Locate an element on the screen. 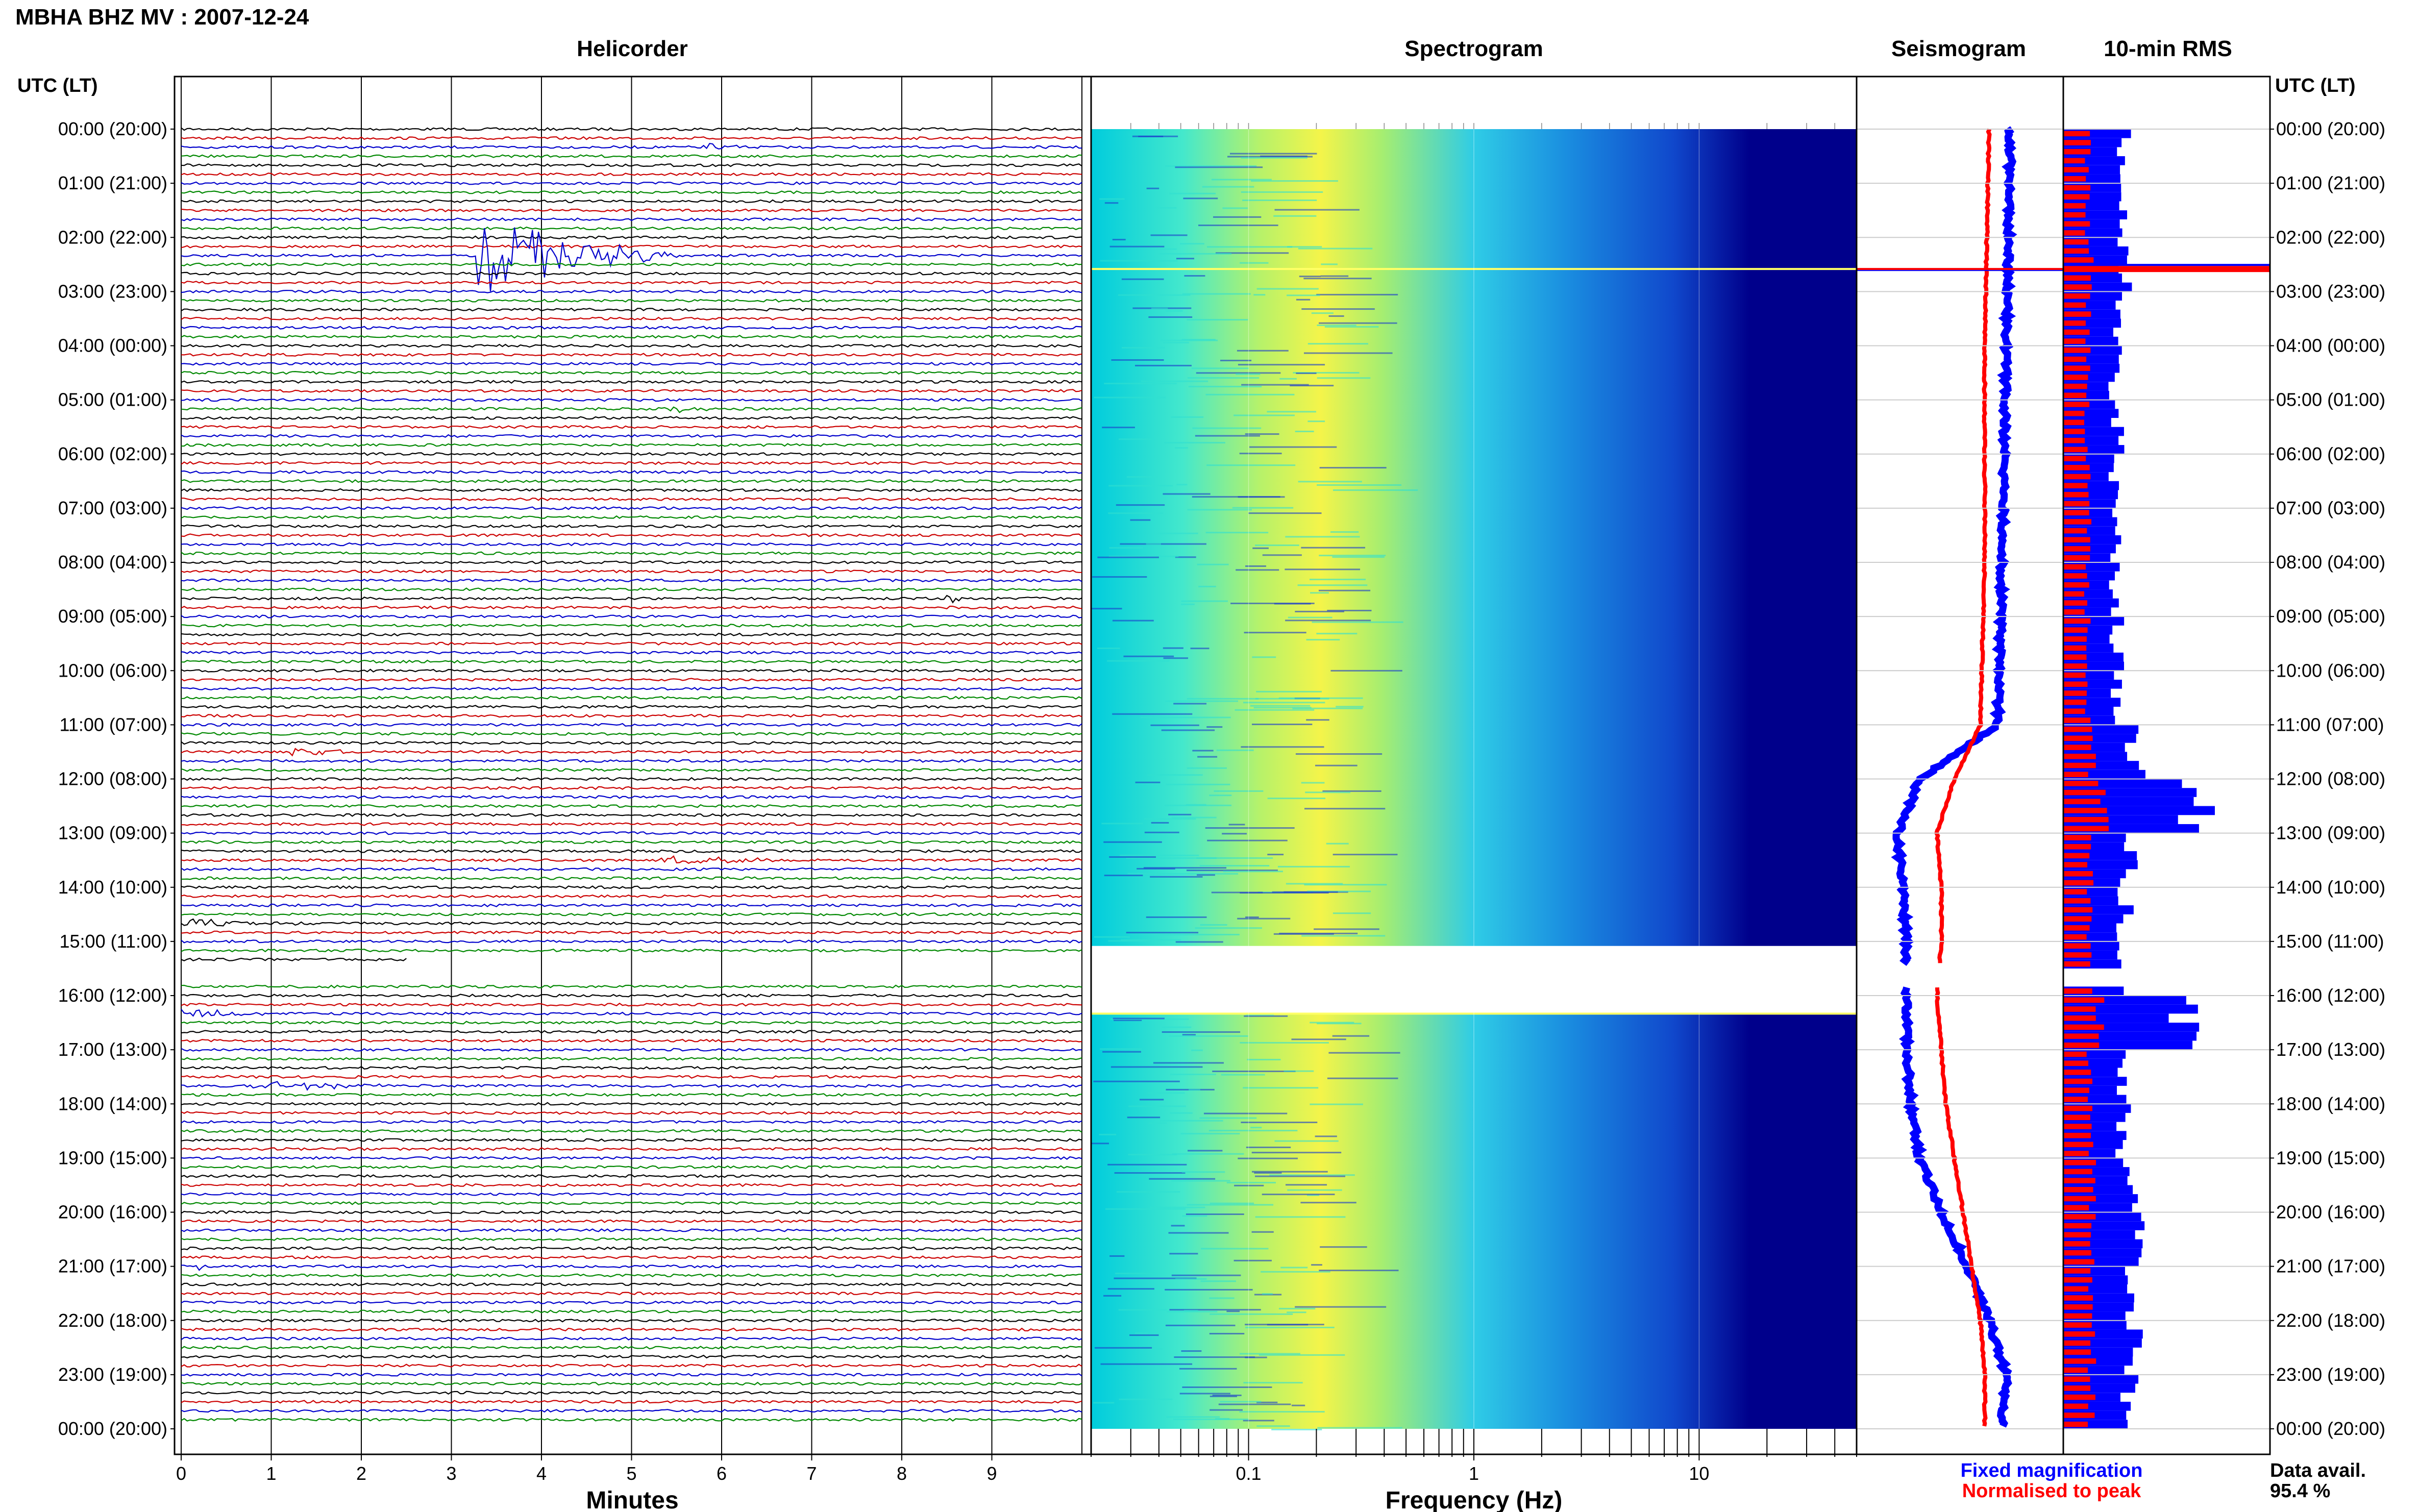  time-tick-label-right: 08:00 (04:00) is located at coordinates (2330, 562).